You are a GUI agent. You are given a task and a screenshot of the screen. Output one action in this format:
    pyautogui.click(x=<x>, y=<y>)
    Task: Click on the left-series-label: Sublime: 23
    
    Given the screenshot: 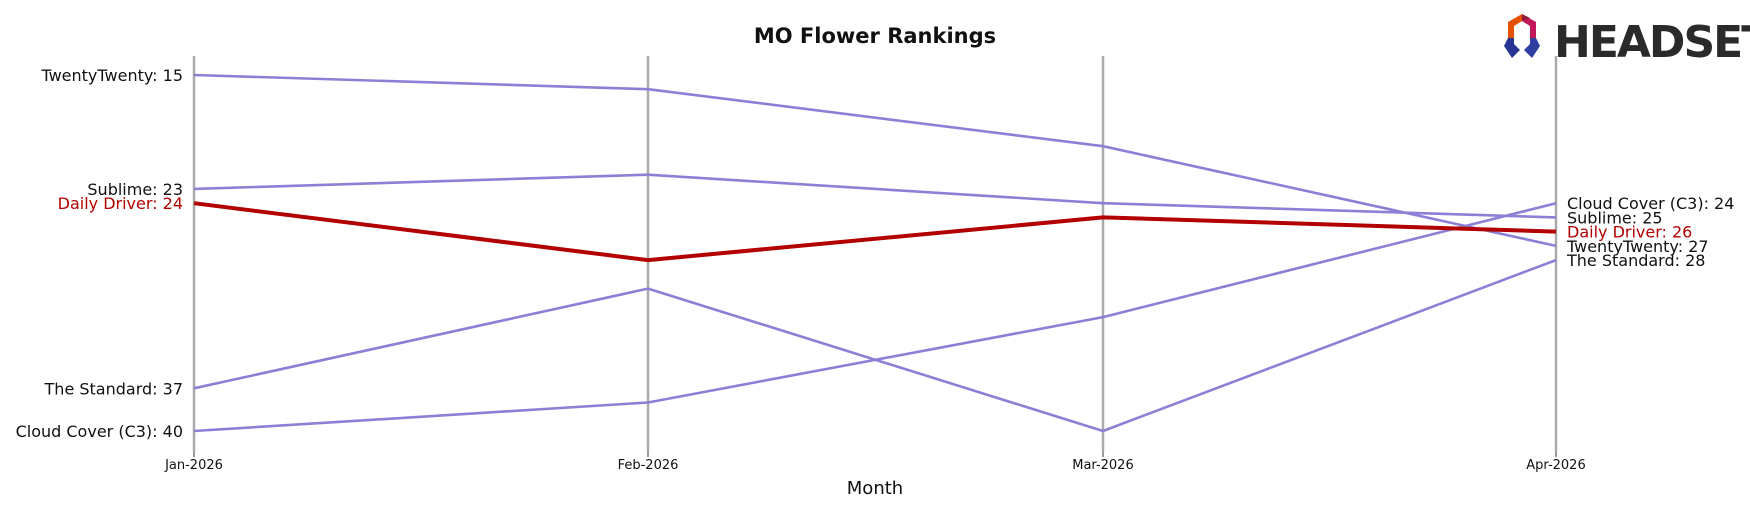 What is the action you would take?
    pyautogui.click(x=135, y=189)
    